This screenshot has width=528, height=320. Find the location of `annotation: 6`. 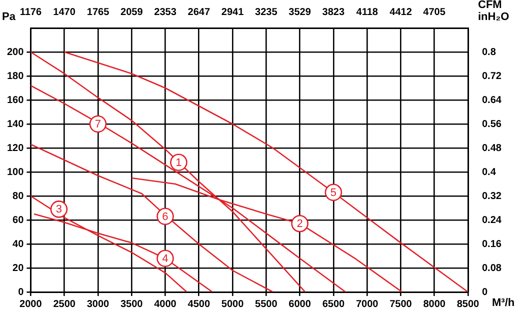

annotation: 6 is located at coordinates (165, 216).